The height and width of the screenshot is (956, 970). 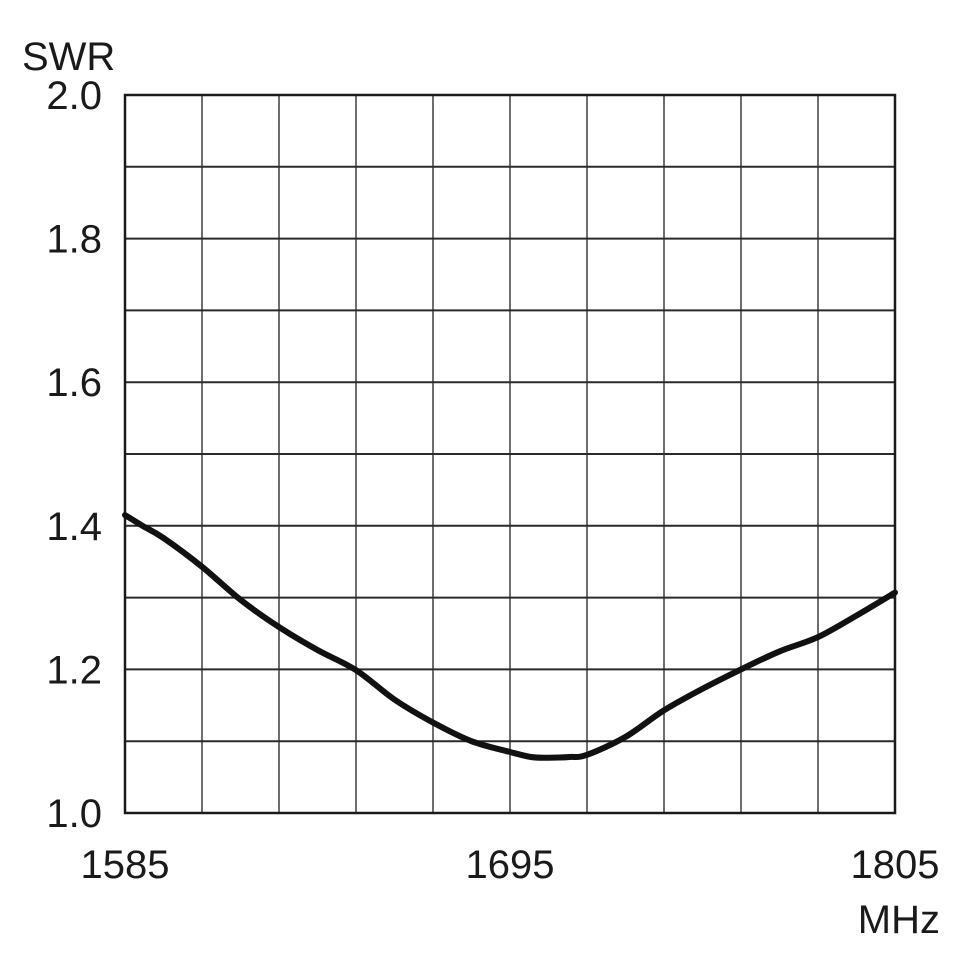 I want to click on y-tick-label: 2.0, so click(x=74, y=96).